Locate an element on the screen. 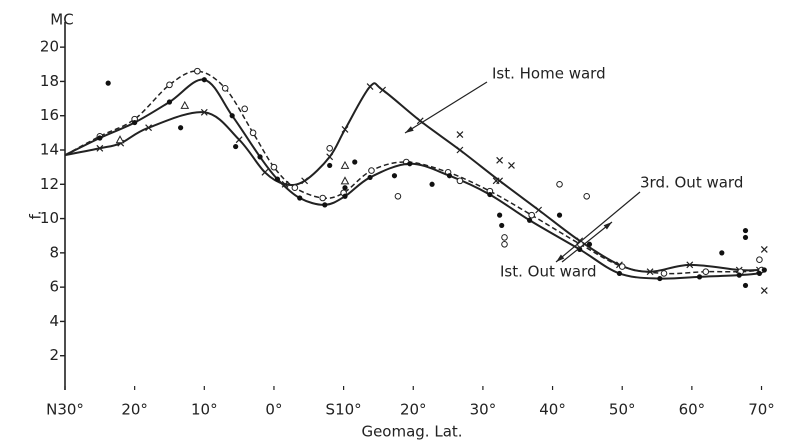 The height and width of the screenshot is (441, 787). y-tick-label: 6 is located at coordinates (54, 287).